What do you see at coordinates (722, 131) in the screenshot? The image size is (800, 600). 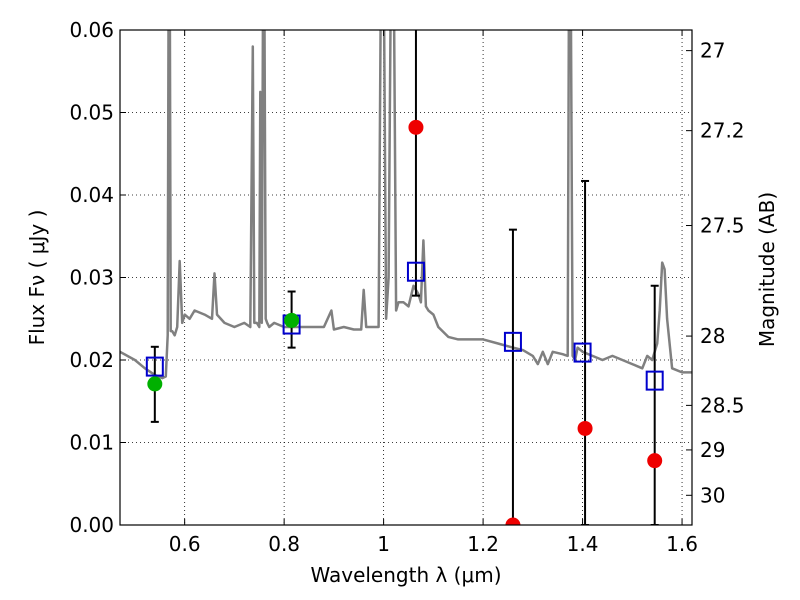 I see `right-tick-label: 27.2` at bounding box center [722, 131].